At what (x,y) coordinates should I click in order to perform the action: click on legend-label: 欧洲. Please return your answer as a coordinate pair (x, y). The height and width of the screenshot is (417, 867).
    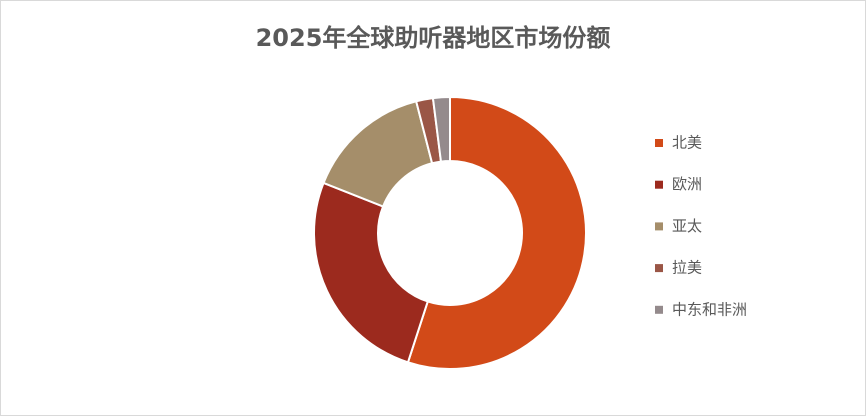
    Looking at the image, I should click on (687, 184).